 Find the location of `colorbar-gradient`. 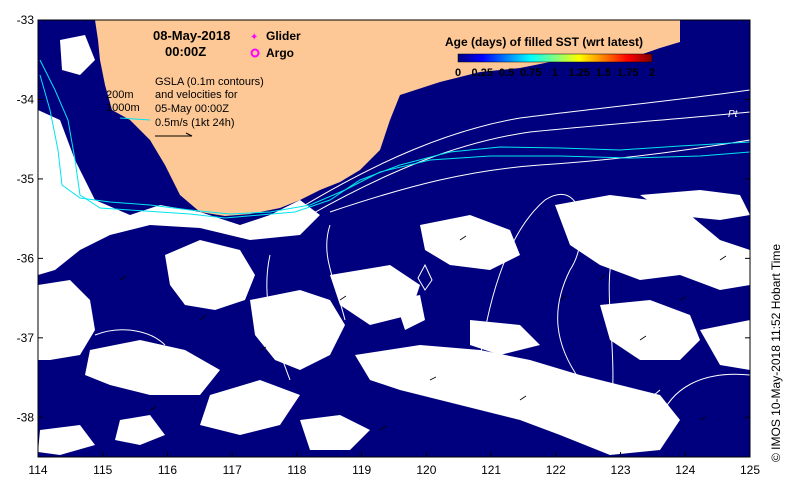

colorbar-gradient is located at coordinates (555, 58).